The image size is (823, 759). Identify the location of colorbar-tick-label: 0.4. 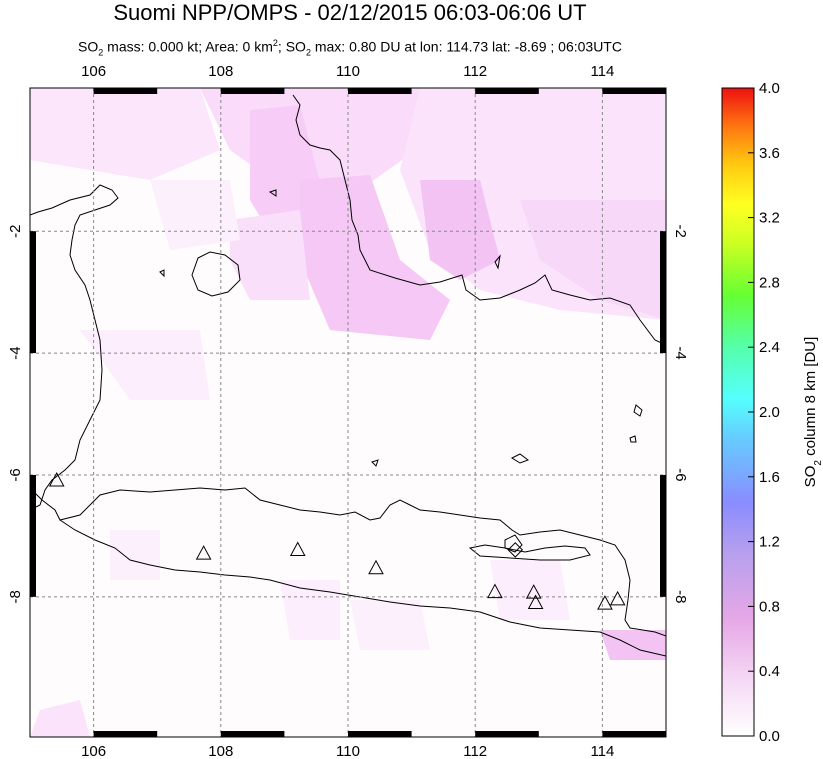
(769, 671).